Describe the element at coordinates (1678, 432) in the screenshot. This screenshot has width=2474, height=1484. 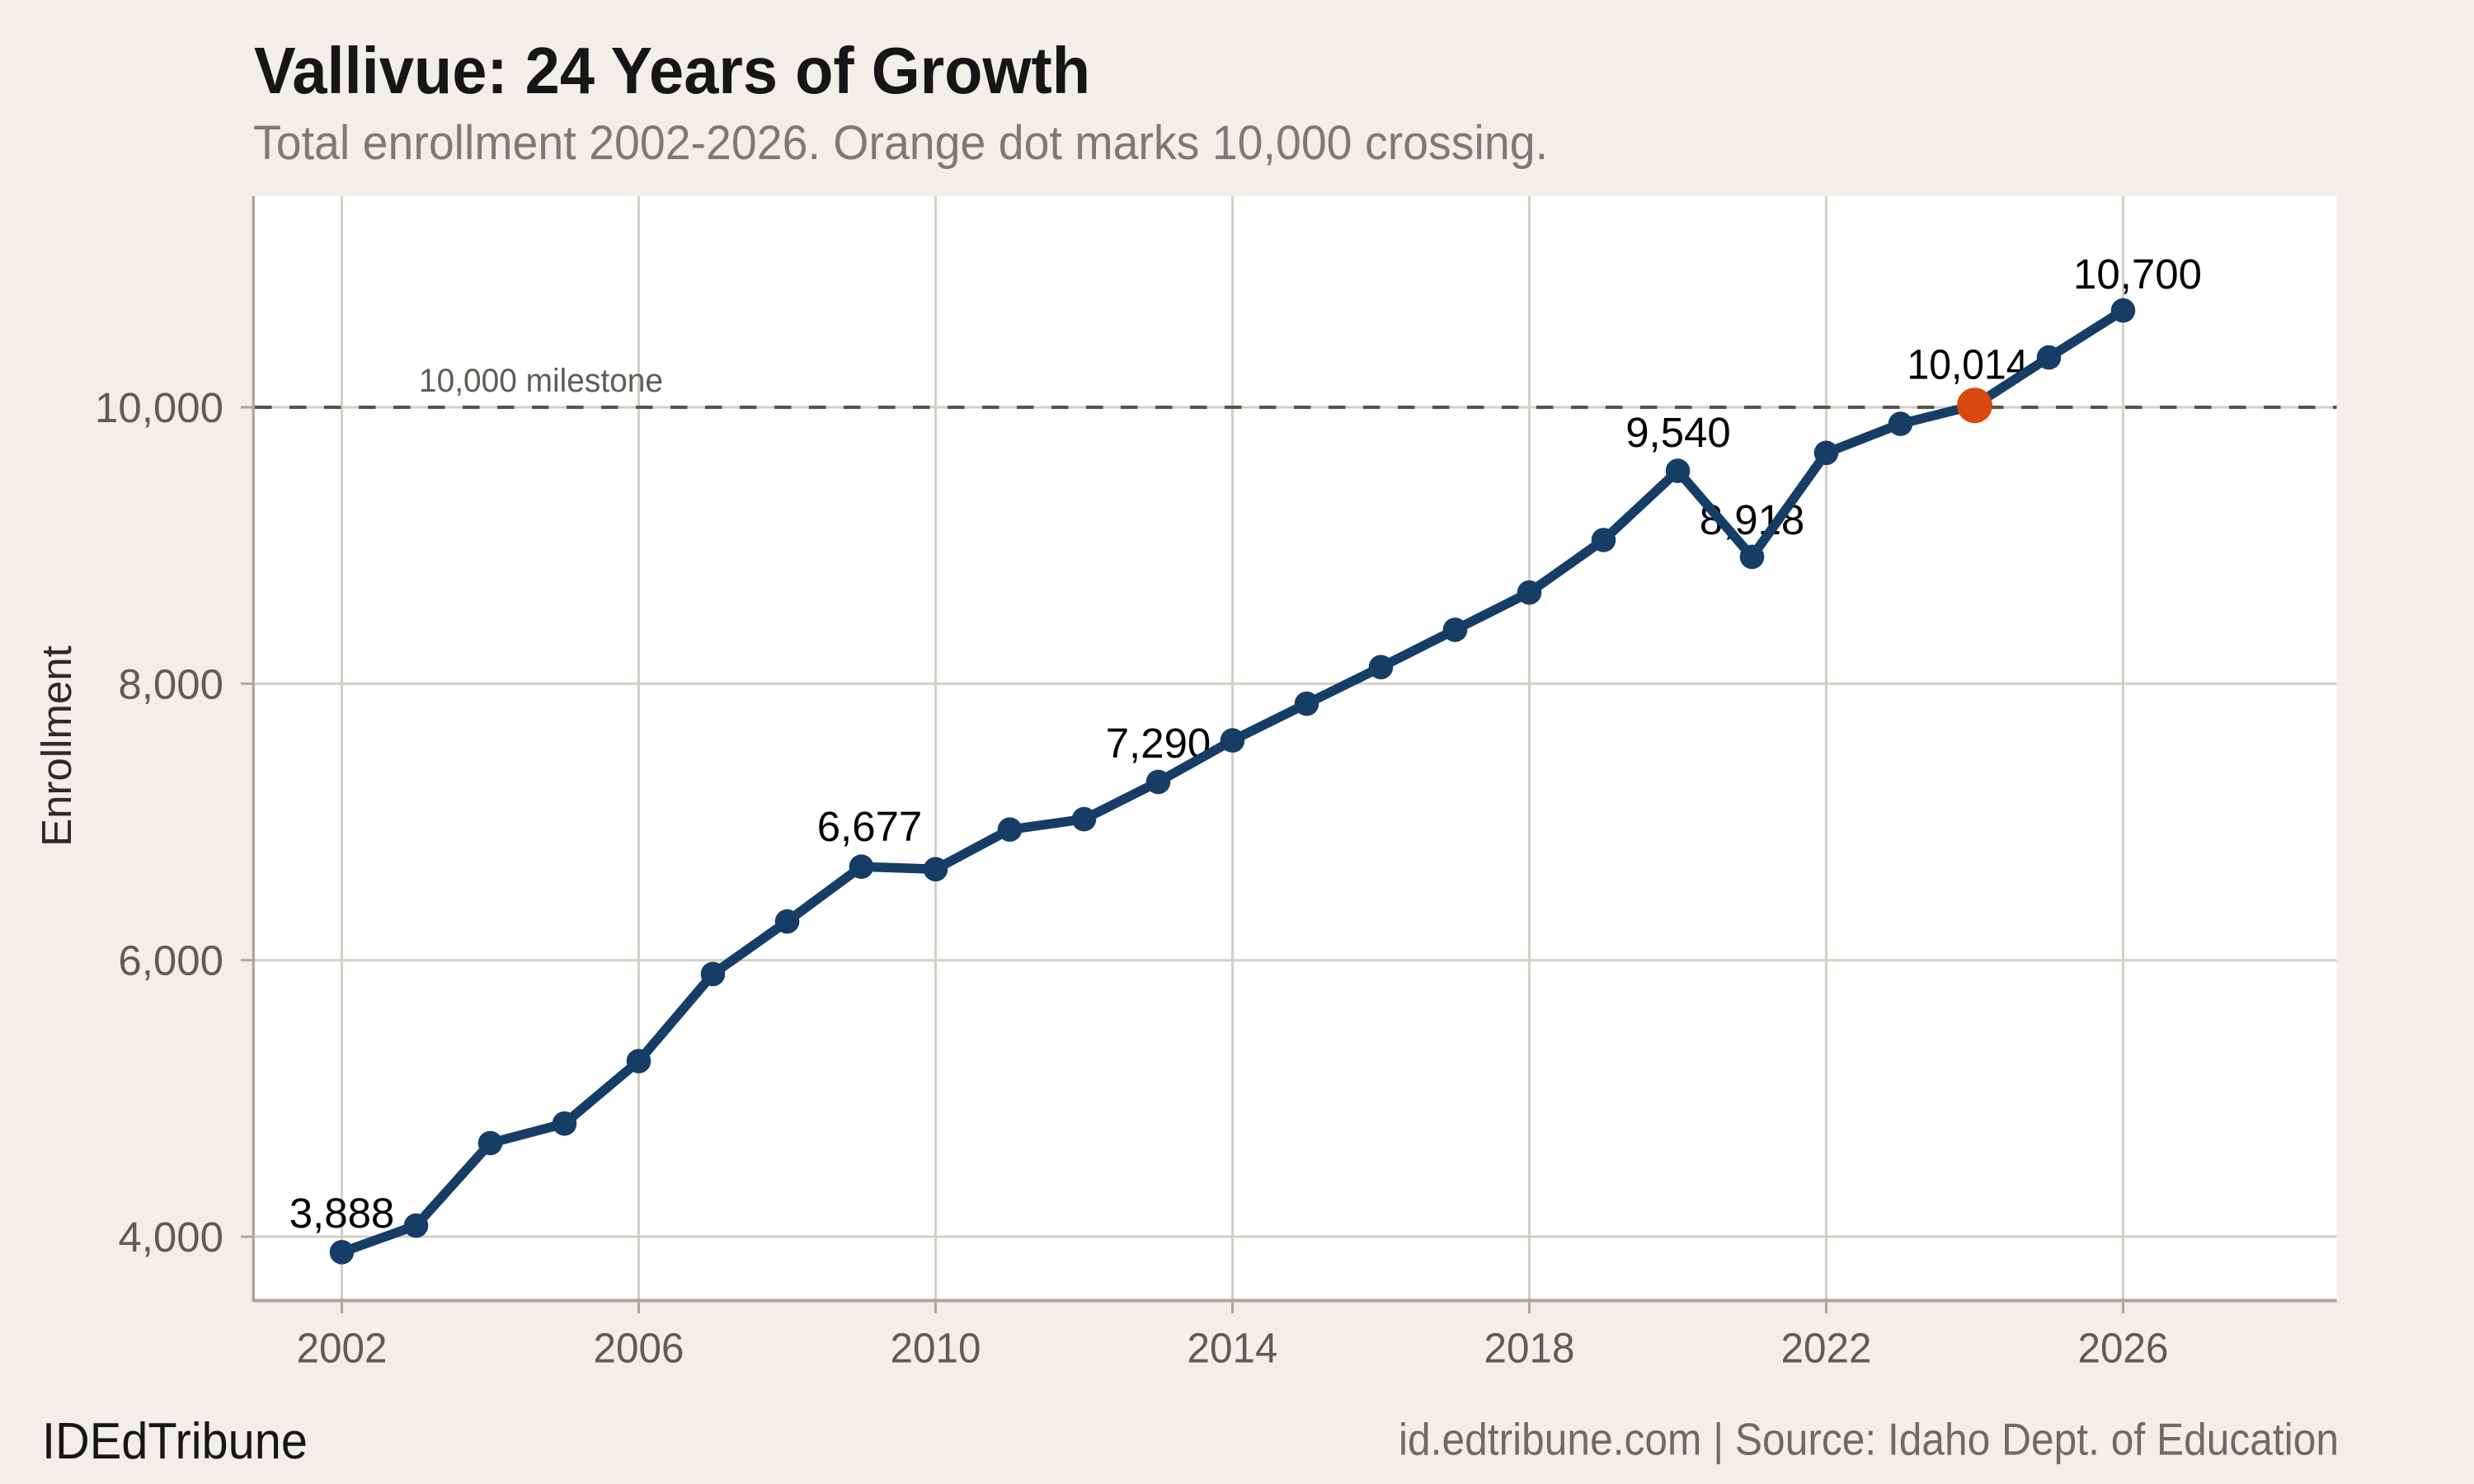
I see `svg-text: 9,540` at that location.